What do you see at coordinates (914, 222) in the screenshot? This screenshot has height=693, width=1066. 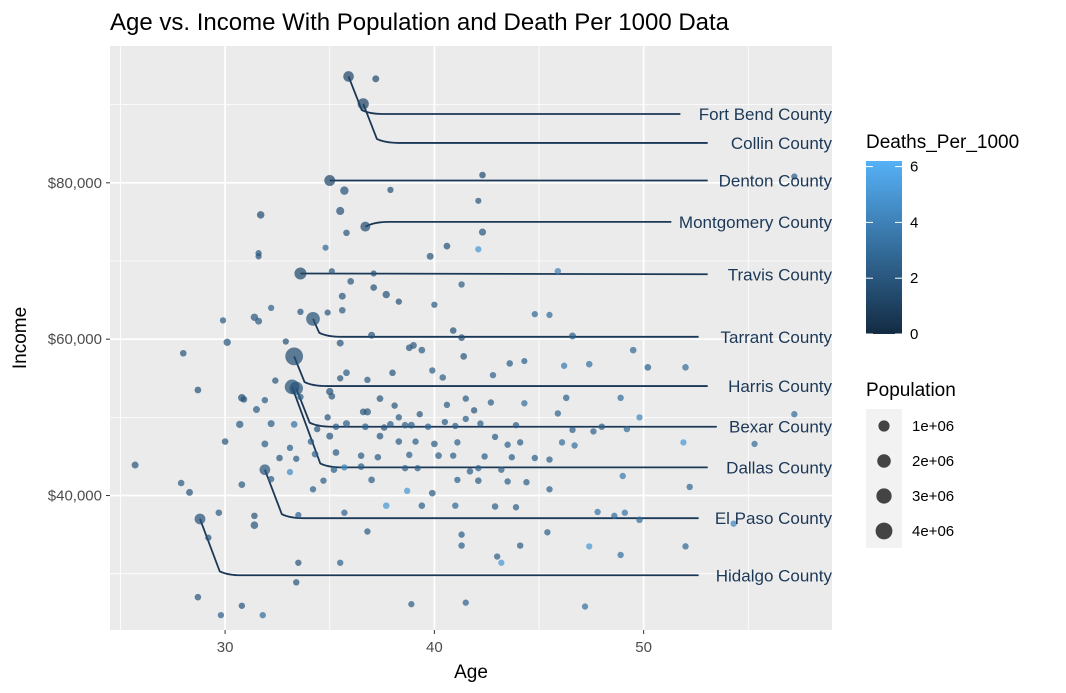 I see `color-legend-label: 4` at bounding box center [914, 222].